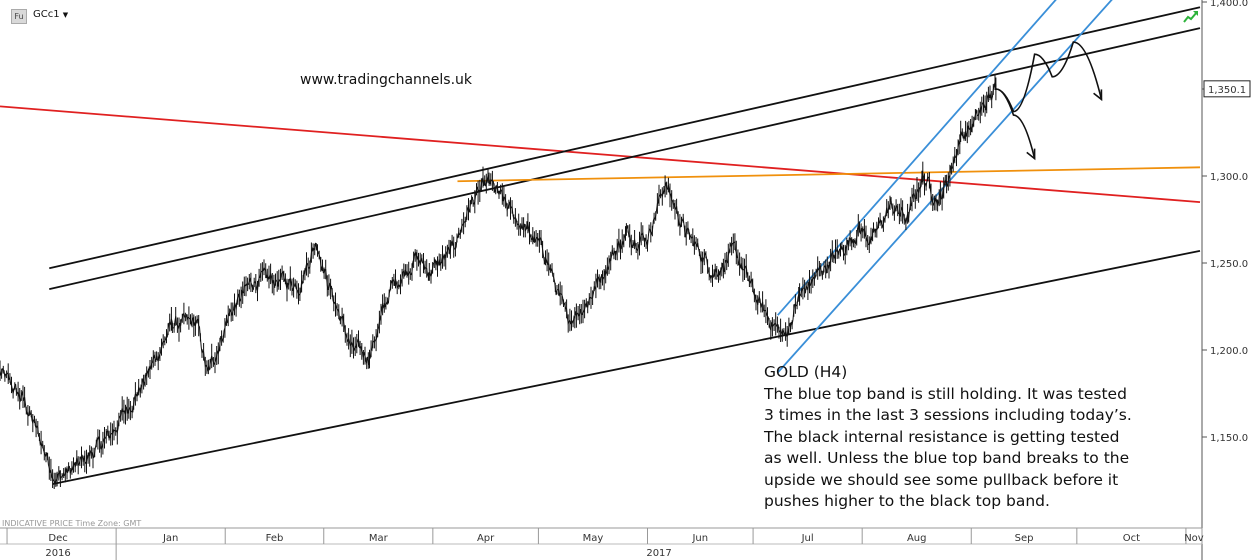  I want to click on annotation-title: GOLD (H4), so click(806, 372).